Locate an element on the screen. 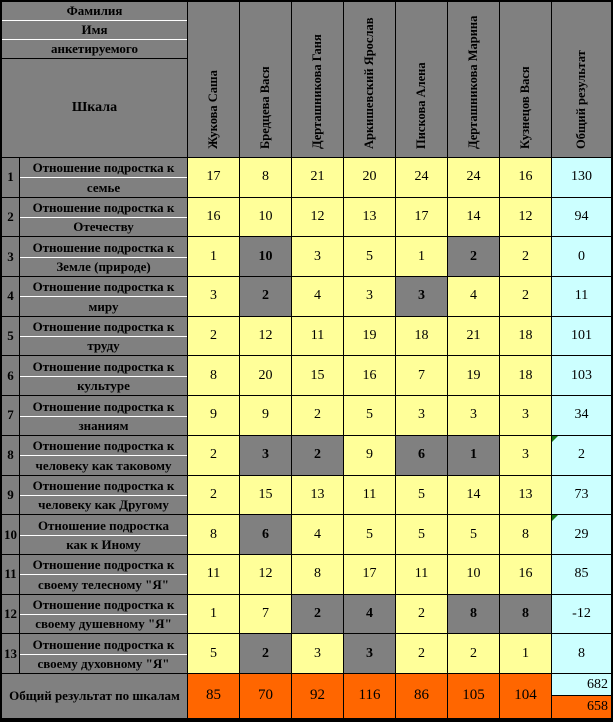 This screenshot has width=613, height=722. row-number-10: 10 is located at coordinates (10, 534).